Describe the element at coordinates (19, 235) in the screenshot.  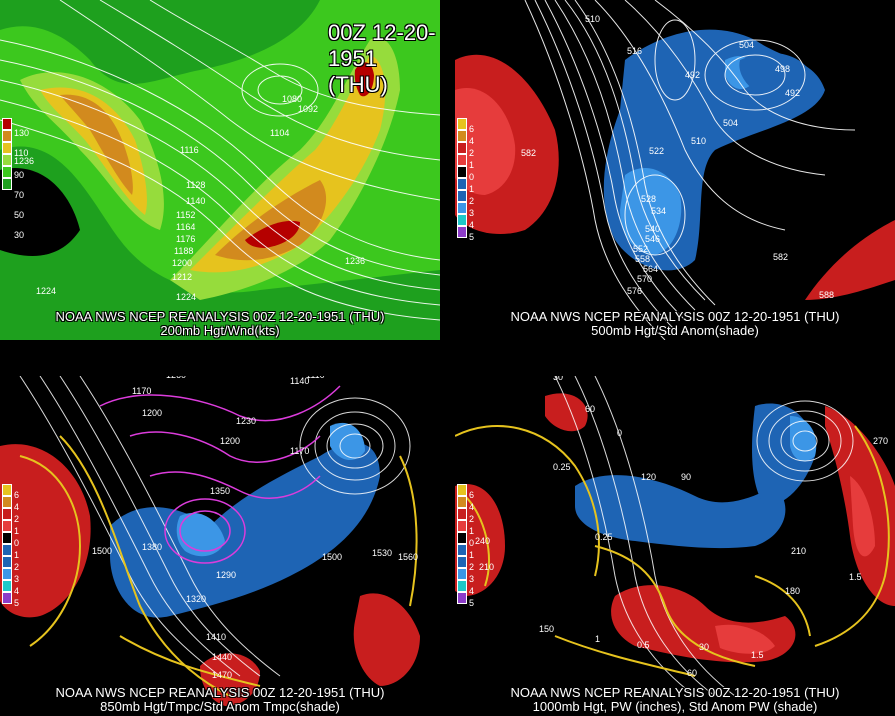
I see `colorbar-label: 30` at that location.